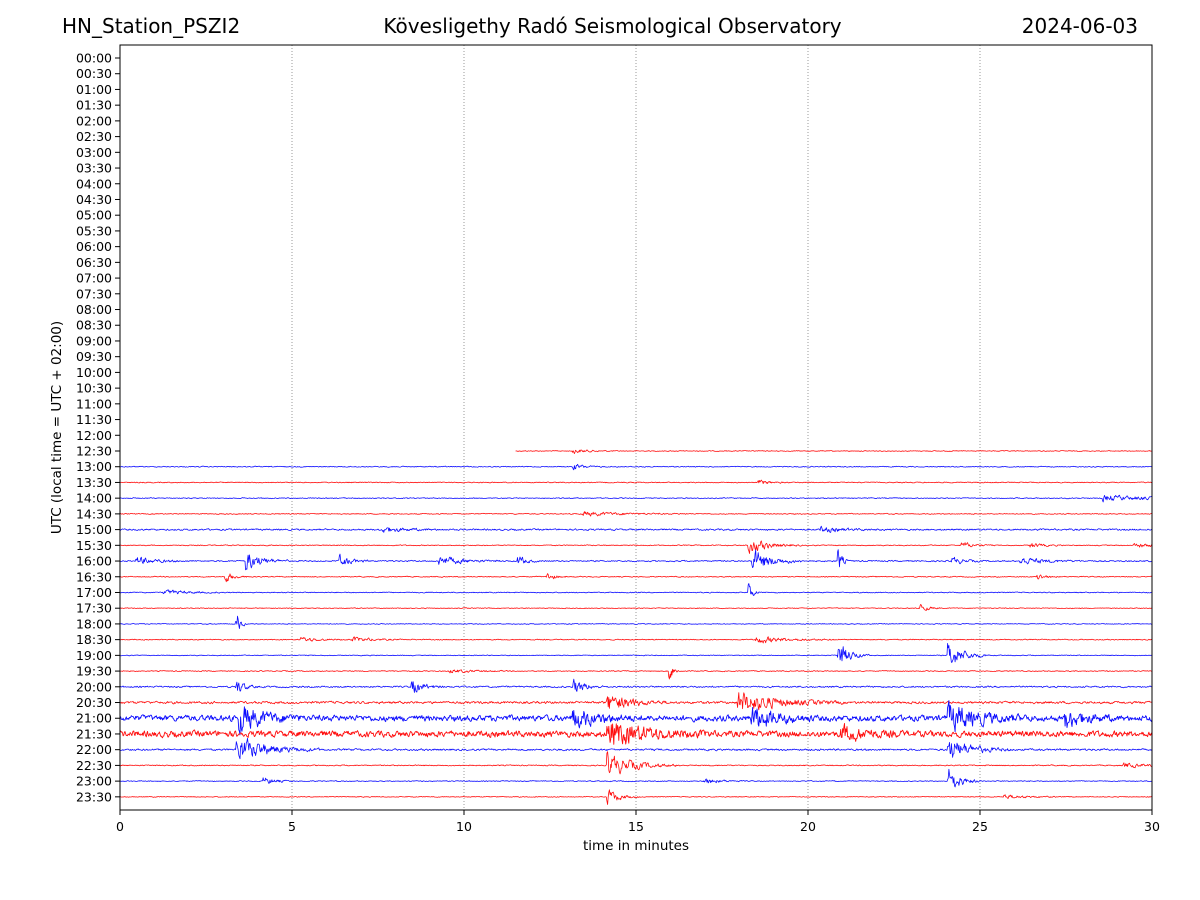 Image resolution: width=1200 pixels, height=900 pixels. I want to click on y-tick-label: 14:30, so click(94, 513).